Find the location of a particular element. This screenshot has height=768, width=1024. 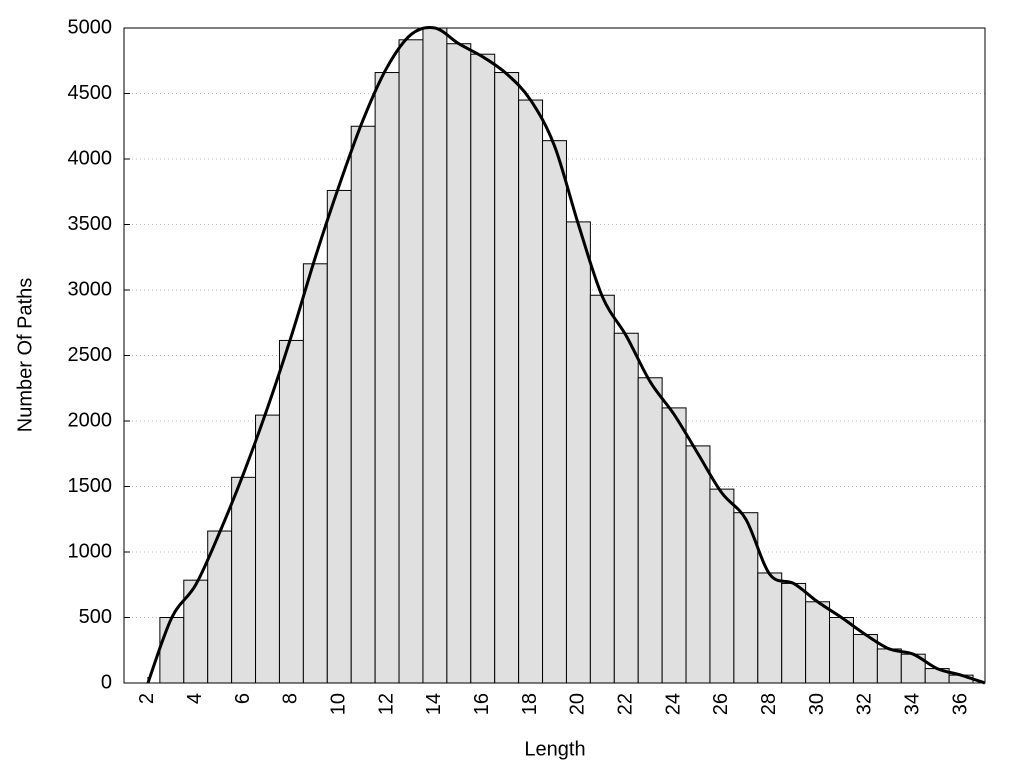

x-tick-label: 32 is located at coordinates (865, 704).